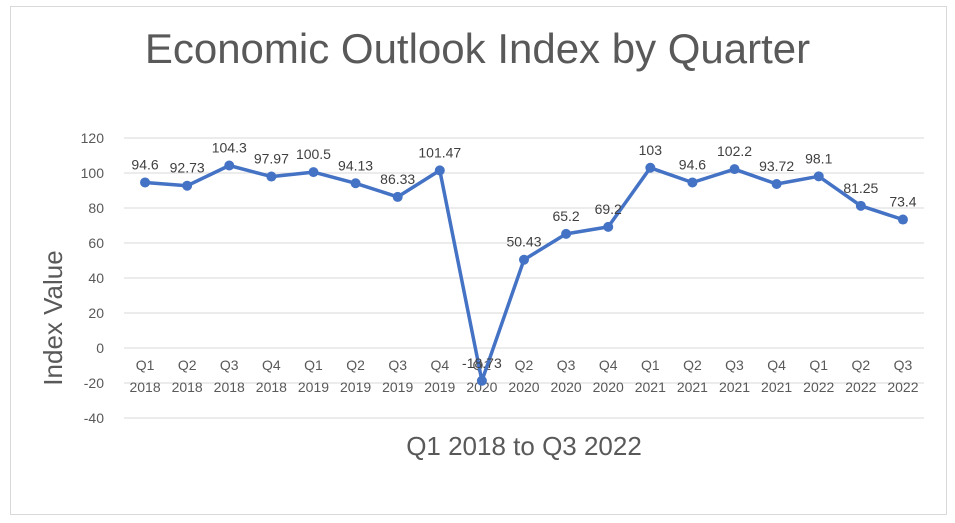 The height and width of the screenshot is (523, 955). What do you see at coordinates (565, 216) in the screenshot?
I see `data-label: 65.2` at bounding box center [565, 216].